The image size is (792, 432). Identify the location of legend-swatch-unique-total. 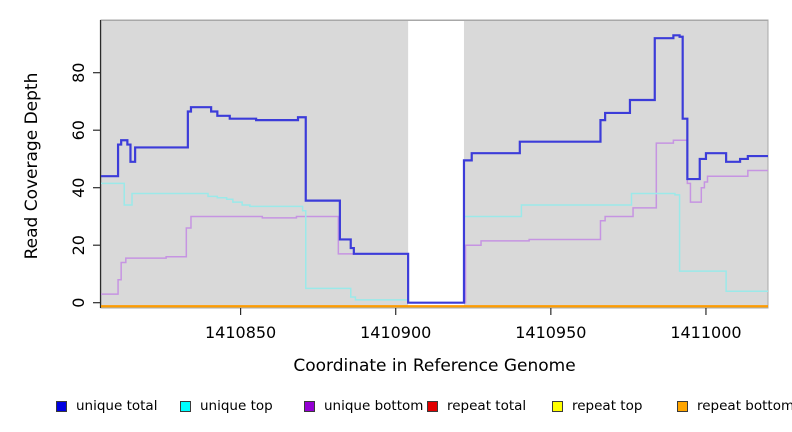
(61, 406).